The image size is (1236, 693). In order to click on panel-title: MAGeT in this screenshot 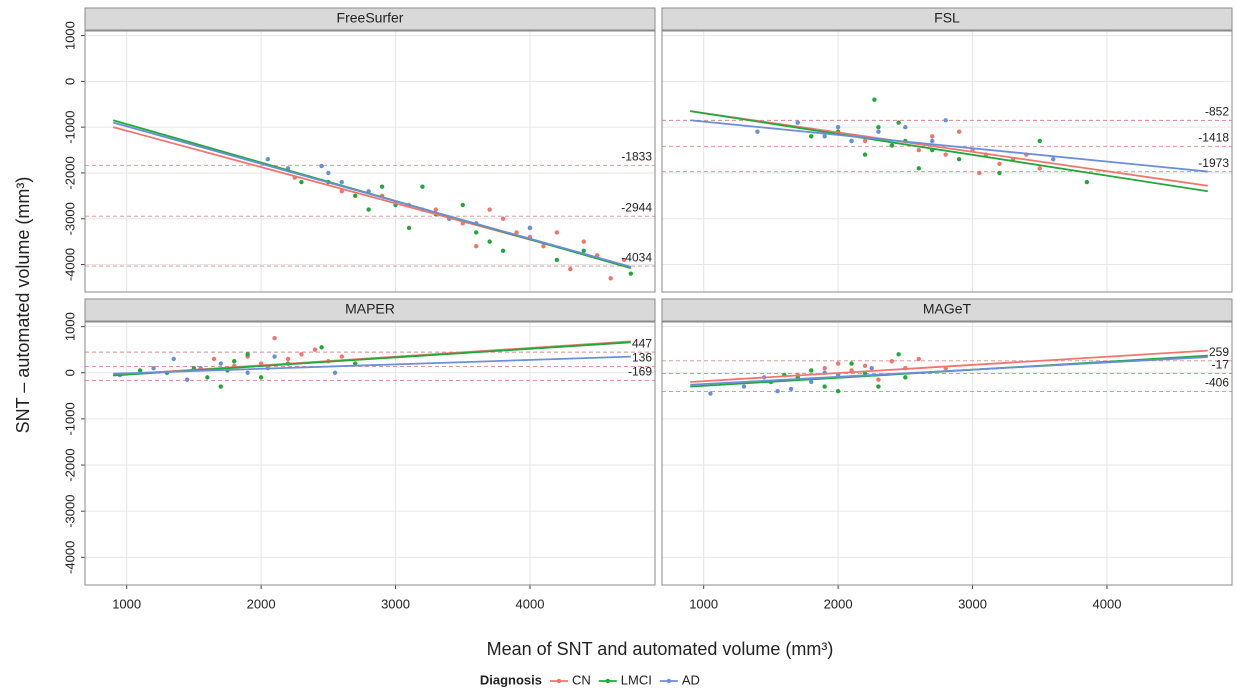, I will do `click(947, 309)`.